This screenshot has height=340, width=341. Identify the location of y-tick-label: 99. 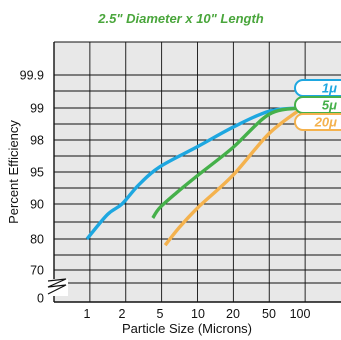
(37, 109).